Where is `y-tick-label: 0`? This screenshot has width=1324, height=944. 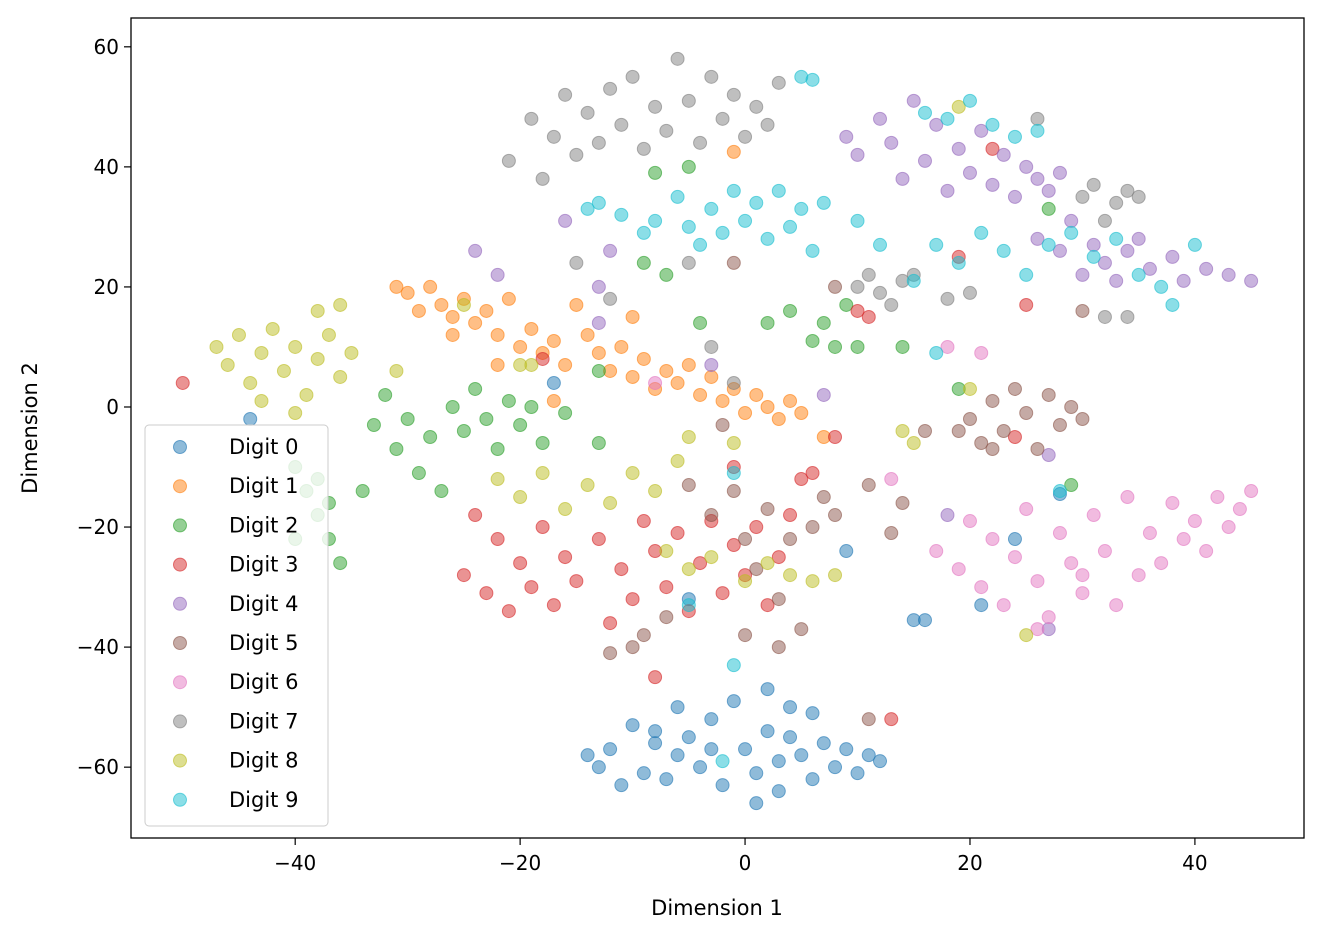 y-tick-label: 0 is located at coordinates (112, 407).